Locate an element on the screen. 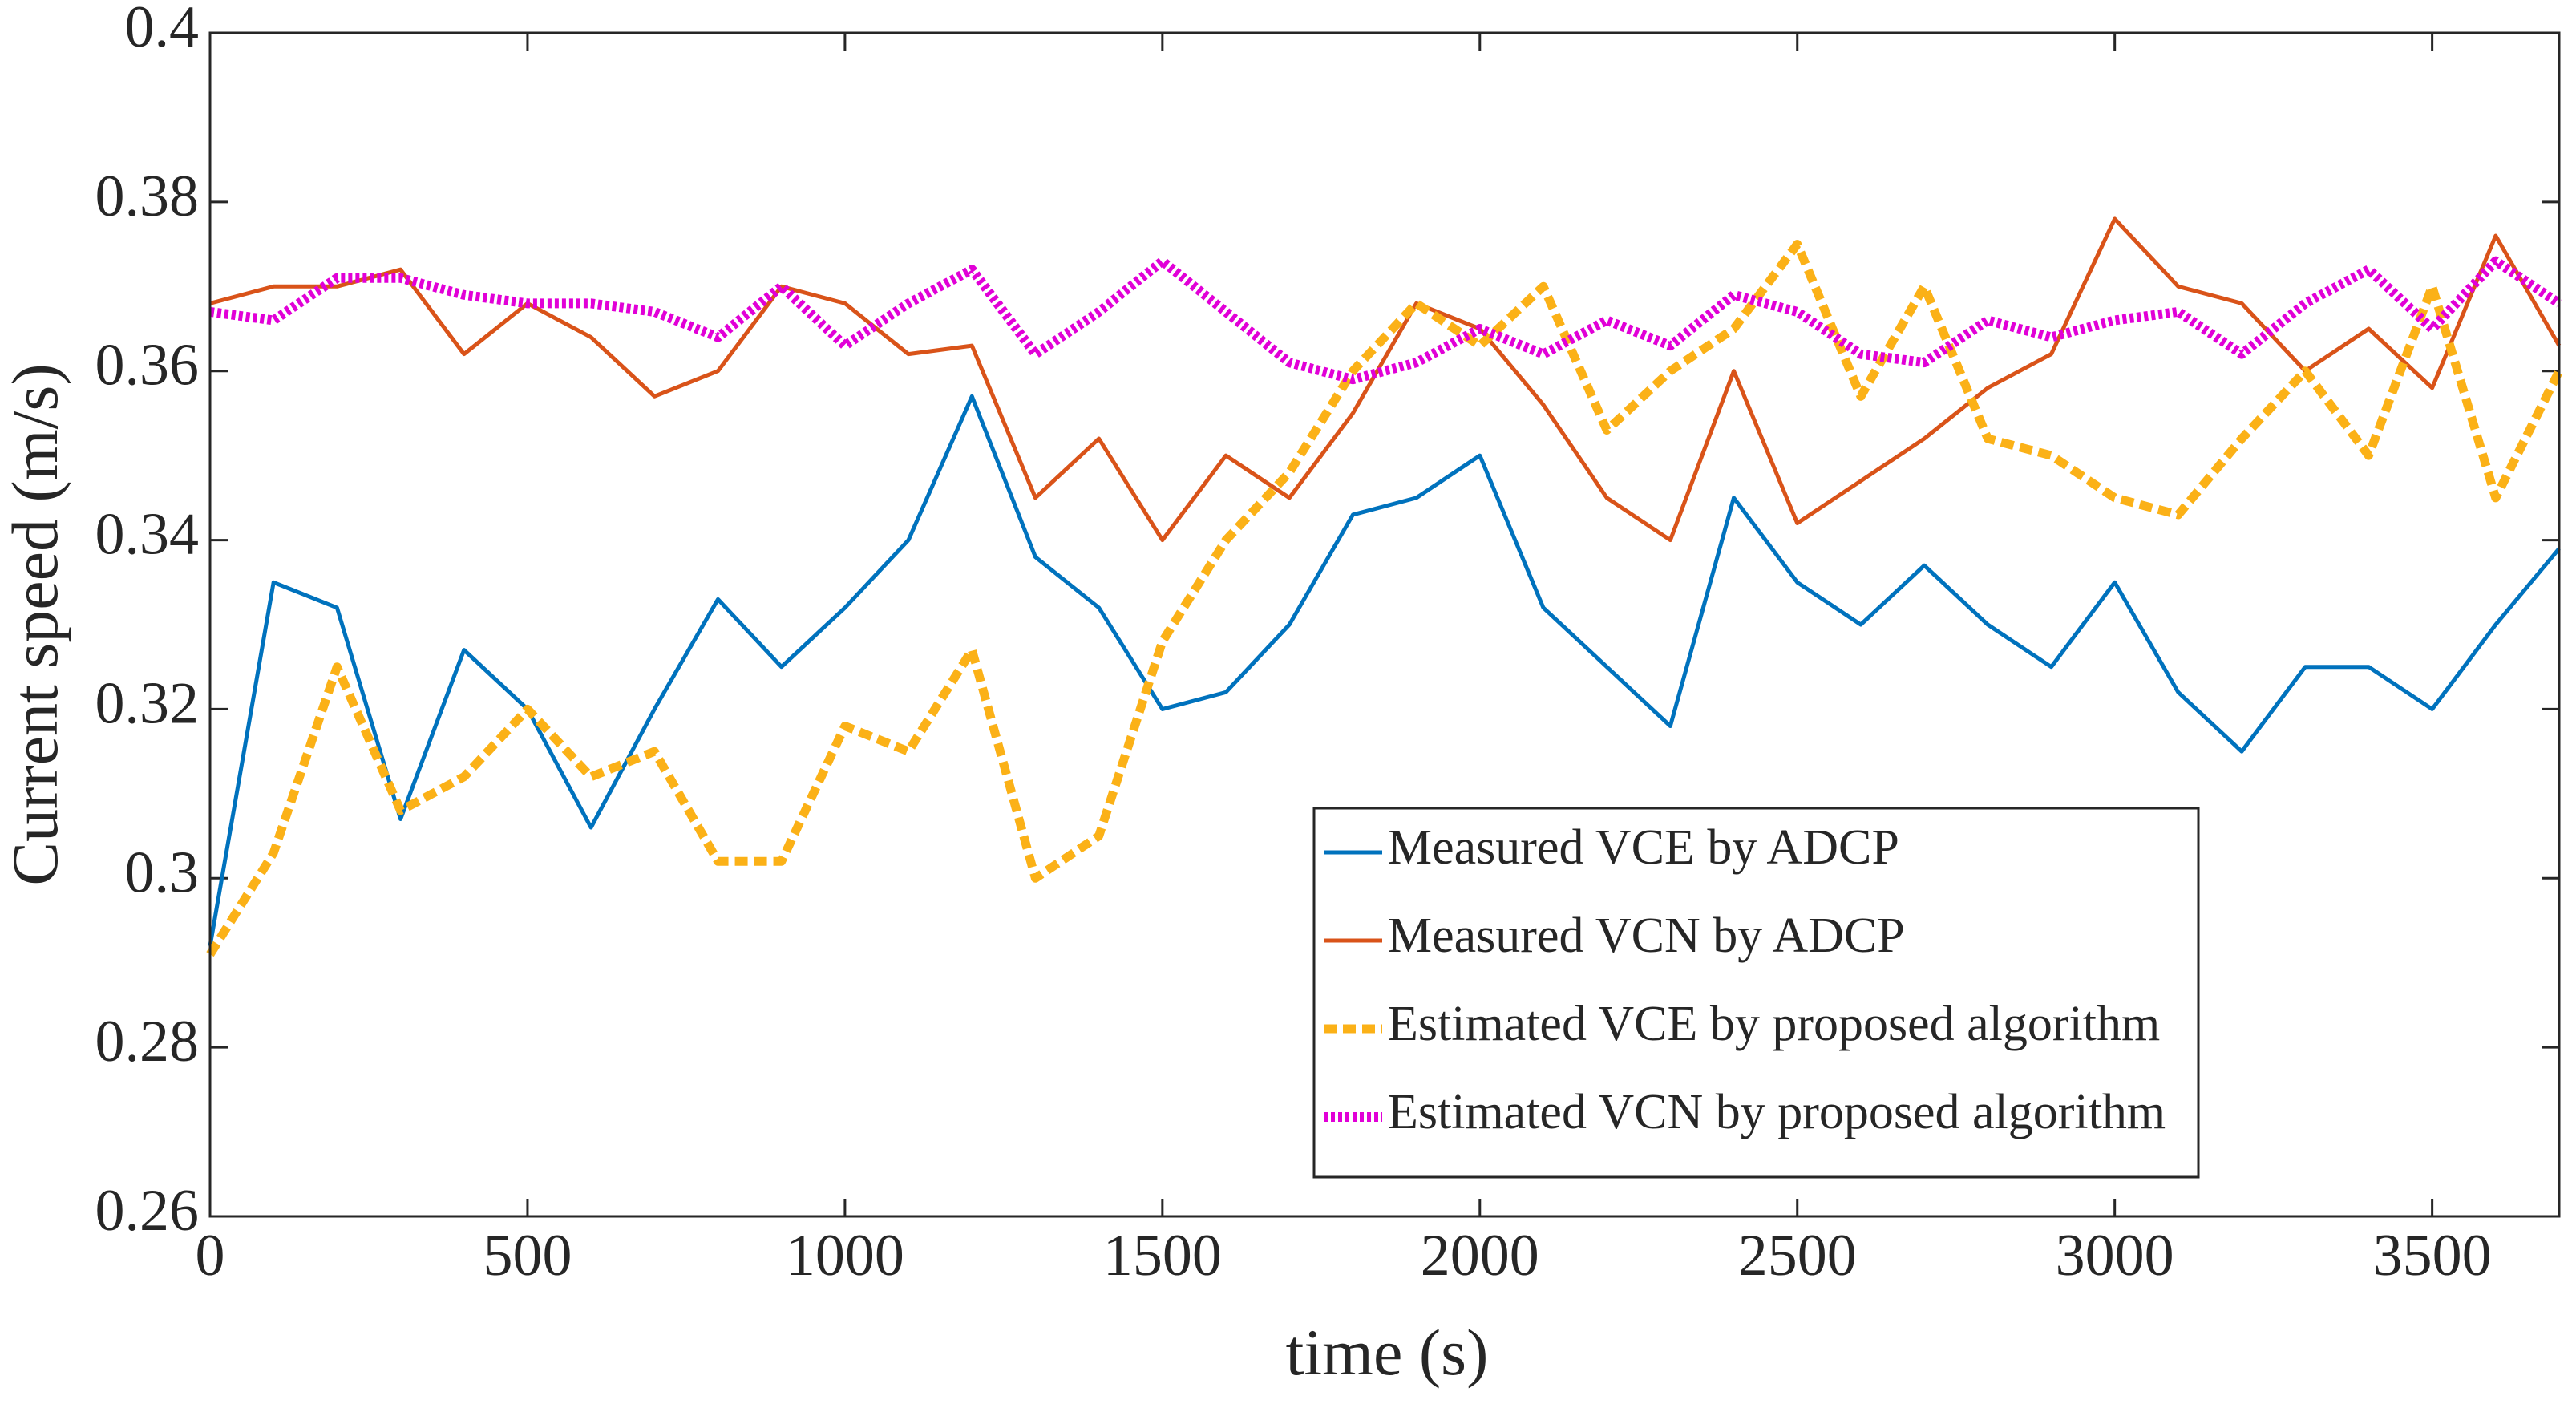  x-tick-label: 0 is located at coordinates (210, 1256).